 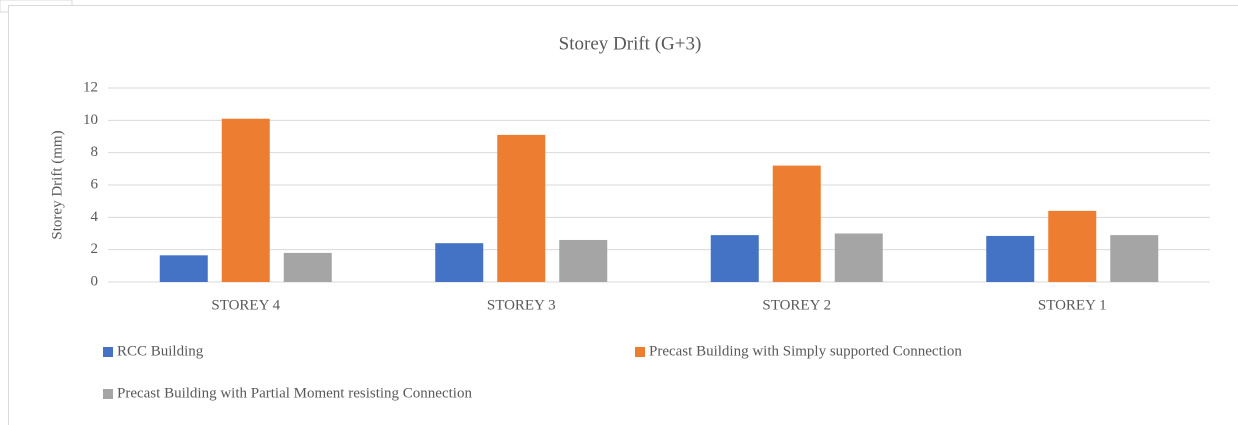 What do you see at coordinates (95, 281) in the screenshot?
I see `y-tick-label: 0` at bounding box center [95, 281].